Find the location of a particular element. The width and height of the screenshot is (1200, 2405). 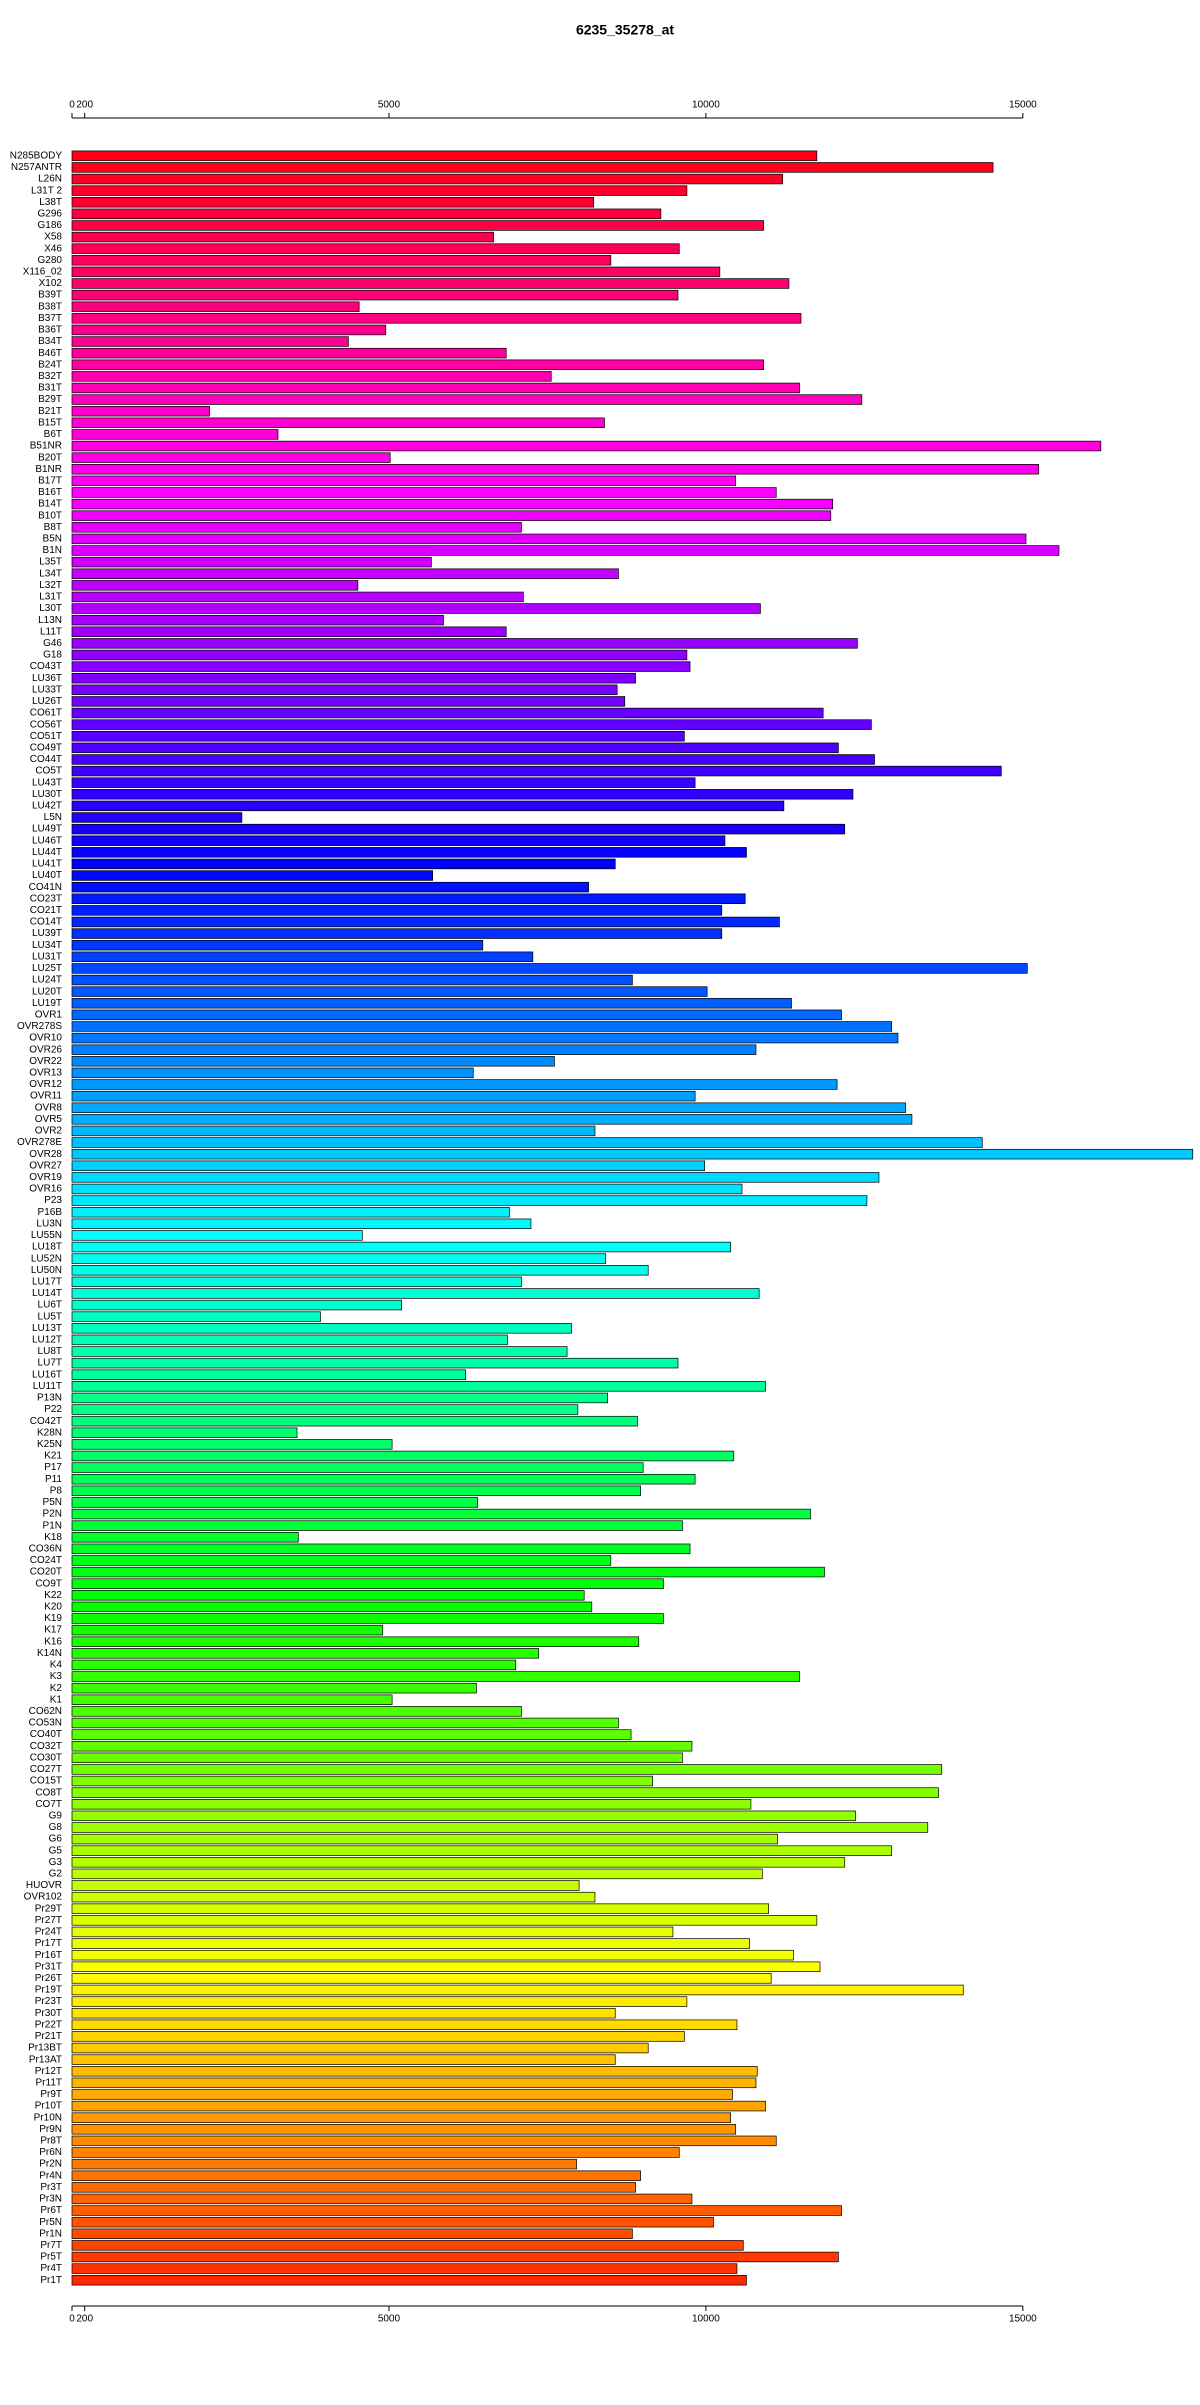

y-tick-label: P5N is located at coordinates (52, 1502).